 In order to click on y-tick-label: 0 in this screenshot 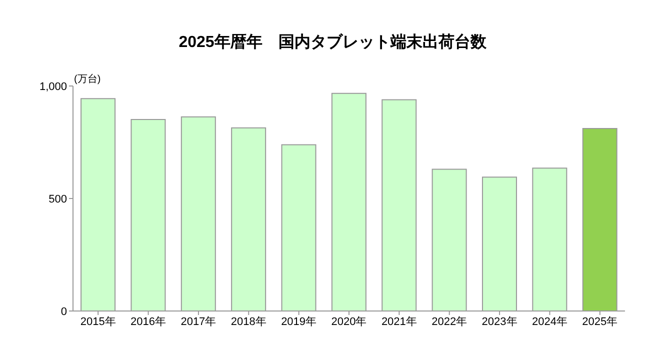, I will do `click(63, 312)`.